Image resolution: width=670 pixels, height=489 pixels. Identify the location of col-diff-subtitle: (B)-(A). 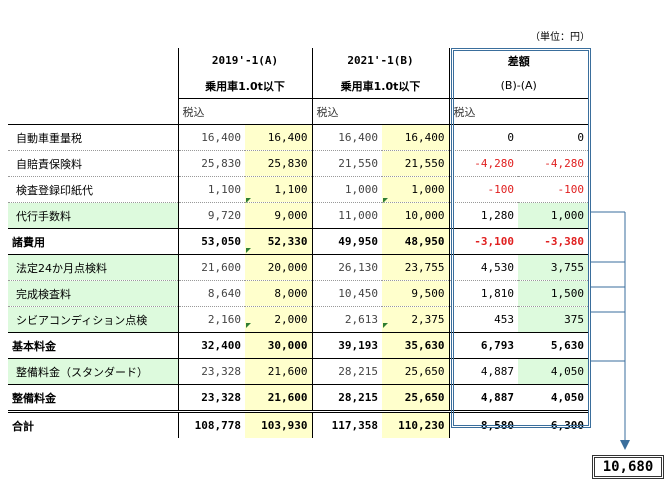
(518, 86).